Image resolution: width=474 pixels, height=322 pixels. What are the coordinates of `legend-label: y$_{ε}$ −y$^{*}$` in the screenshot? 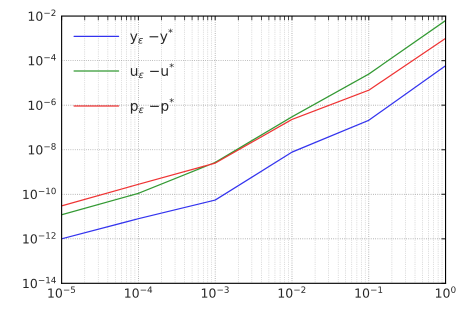 It's located at (151, 36).